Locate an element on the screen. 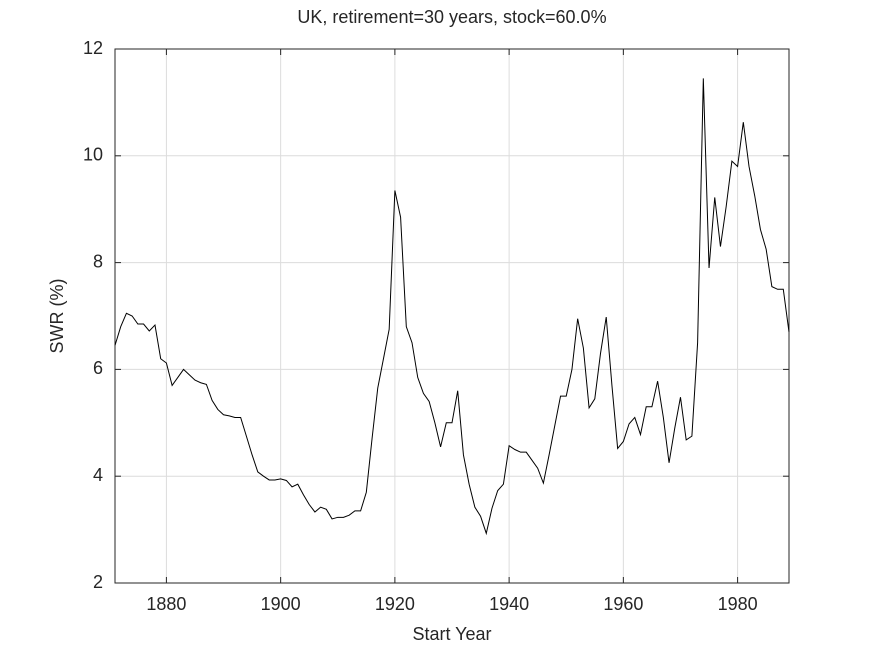 The height and width of the screenshot is (654, 872). x-tick-label: 1880 is located at coordinates (166, 604).